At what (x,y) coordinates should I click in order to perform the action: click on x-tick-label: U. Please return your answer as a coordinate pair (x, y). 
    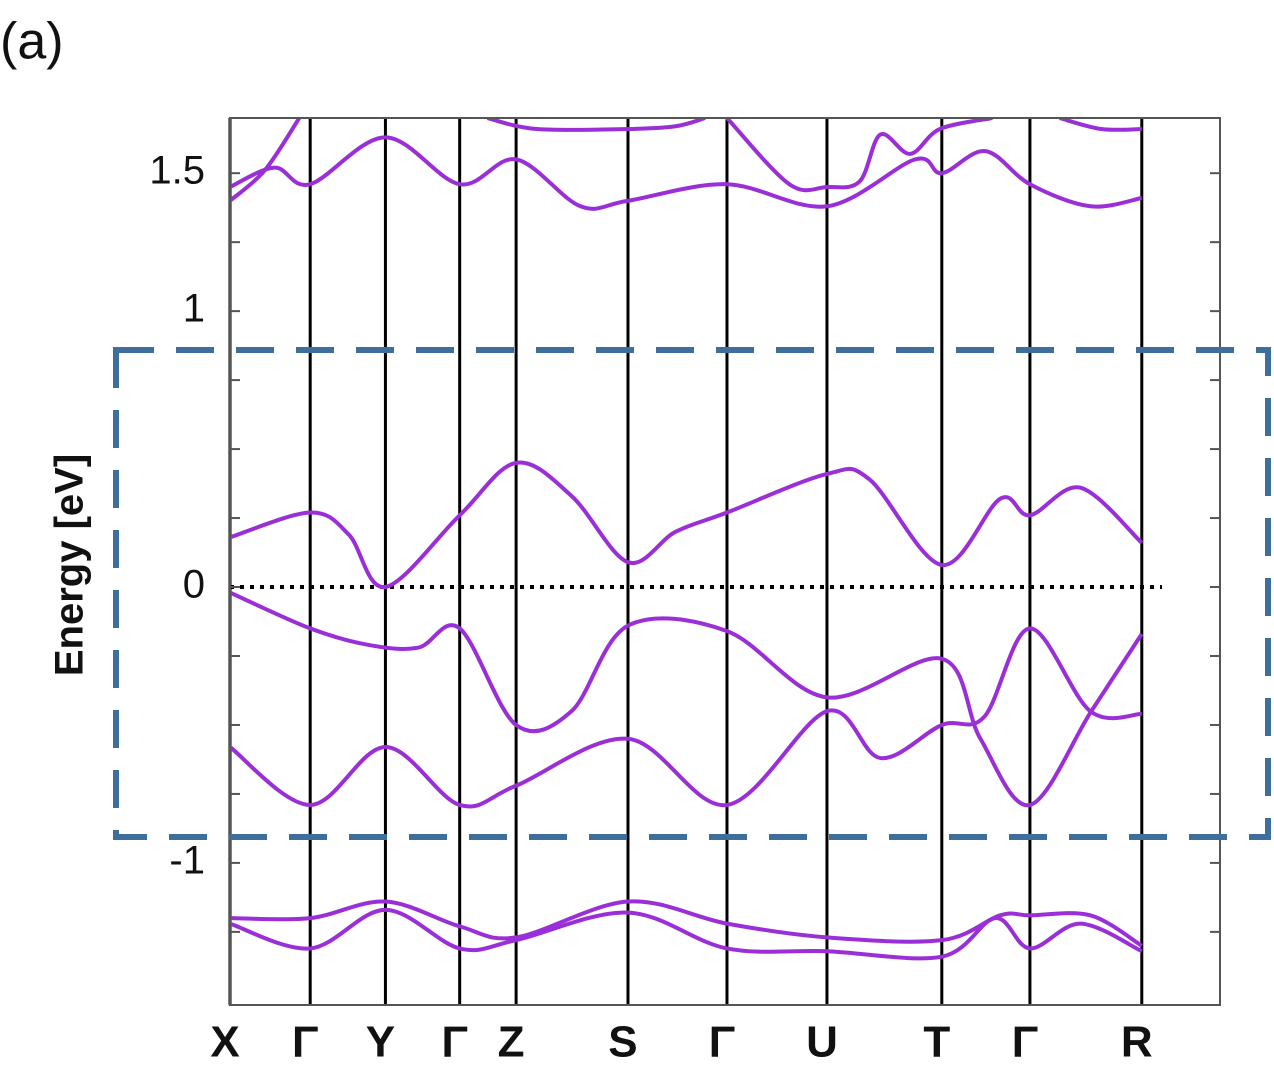
    Looking at the image, I should click on (822, 1042).